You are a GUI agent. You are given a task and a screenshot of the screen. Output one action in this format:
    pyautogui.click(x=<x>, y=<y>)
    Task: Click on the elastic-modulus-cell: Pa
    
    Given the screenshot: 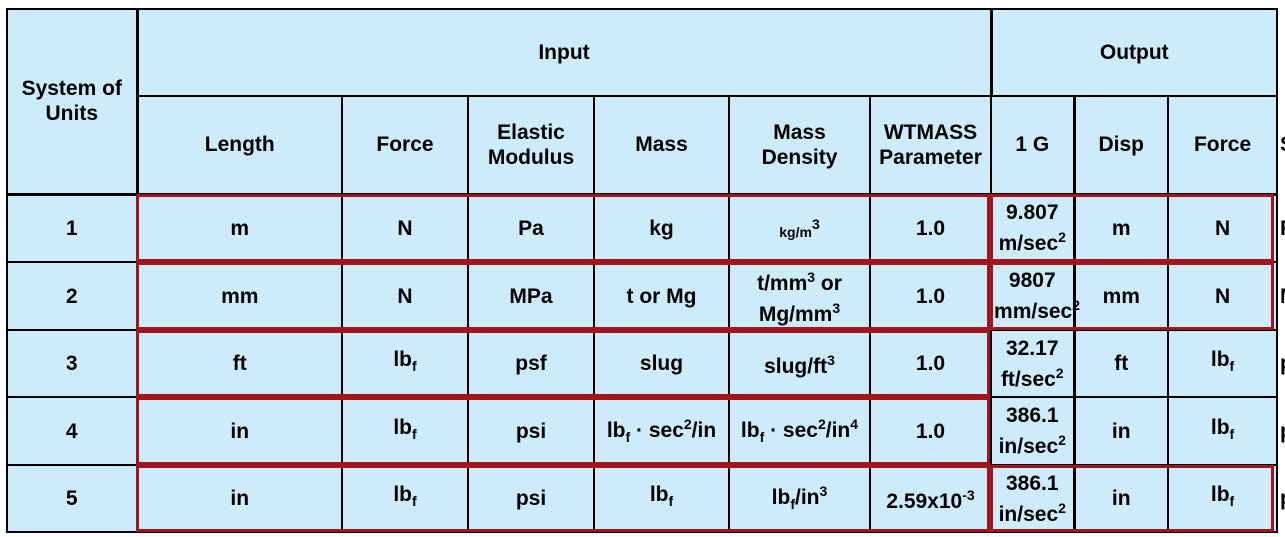 What is the action you would take?
    pyautogui.click(x=531, y=228)
    